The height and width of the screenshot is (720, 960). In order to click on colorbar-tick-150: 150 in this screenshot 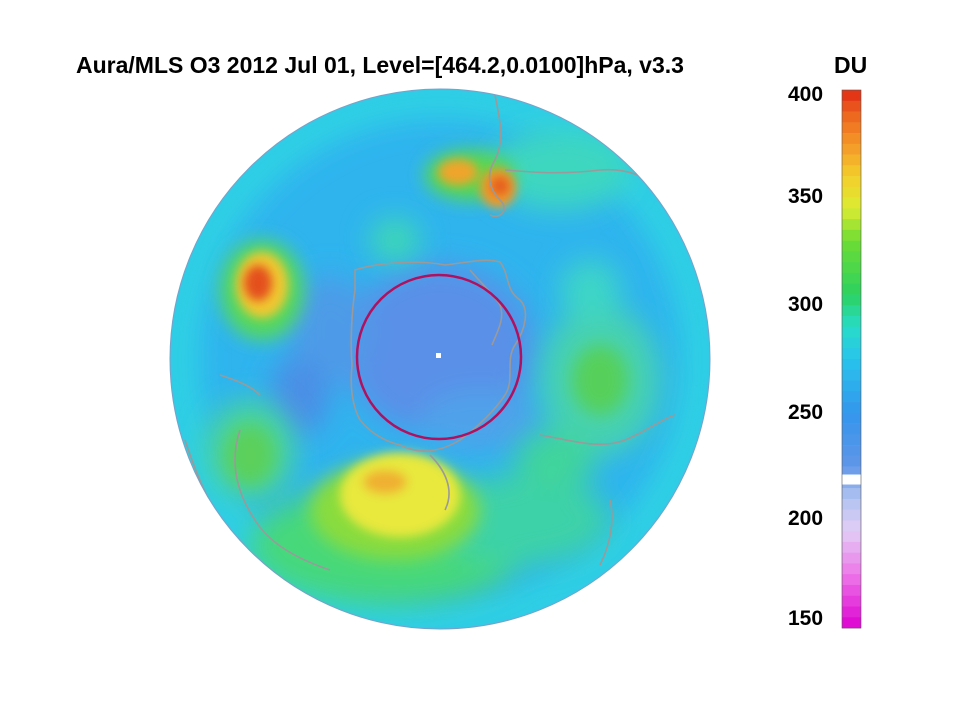, I will do `click(806, 618)`.